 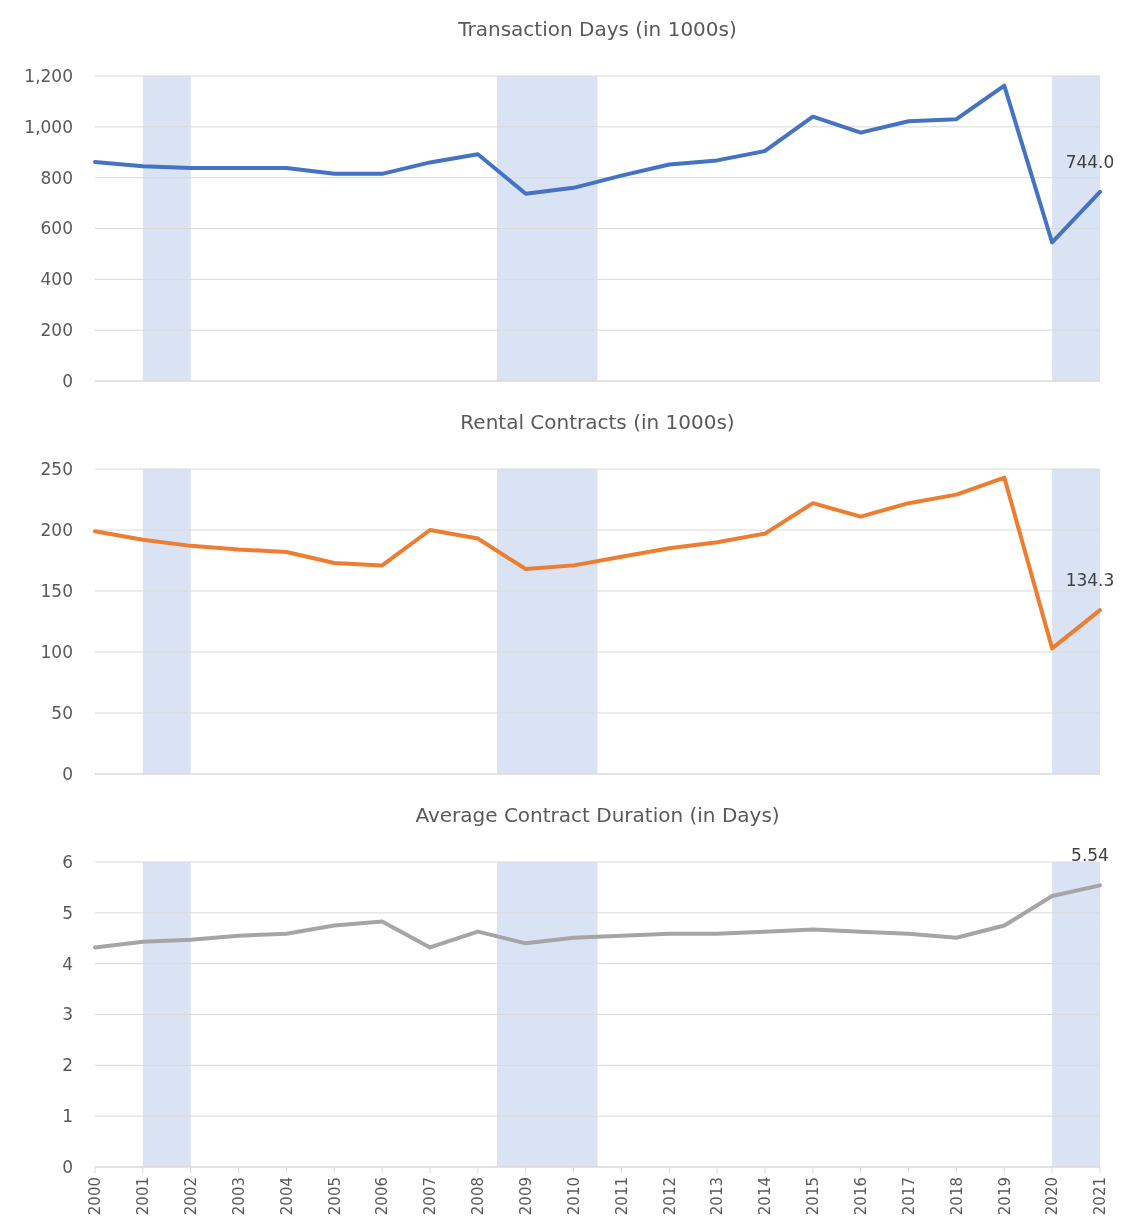 What do you see at coordinates (334, 1196) in the screenshot?
I see `x-tick-label: 2005` at bounding box center [334, 1196].